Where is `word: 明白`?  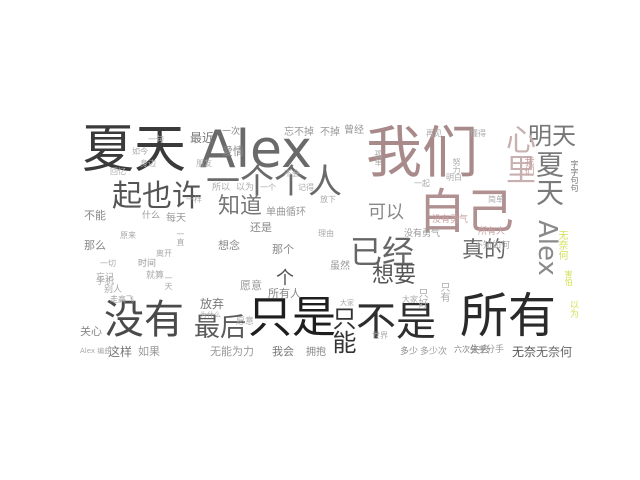 word: 明白 is located at coordinates (454, 177).